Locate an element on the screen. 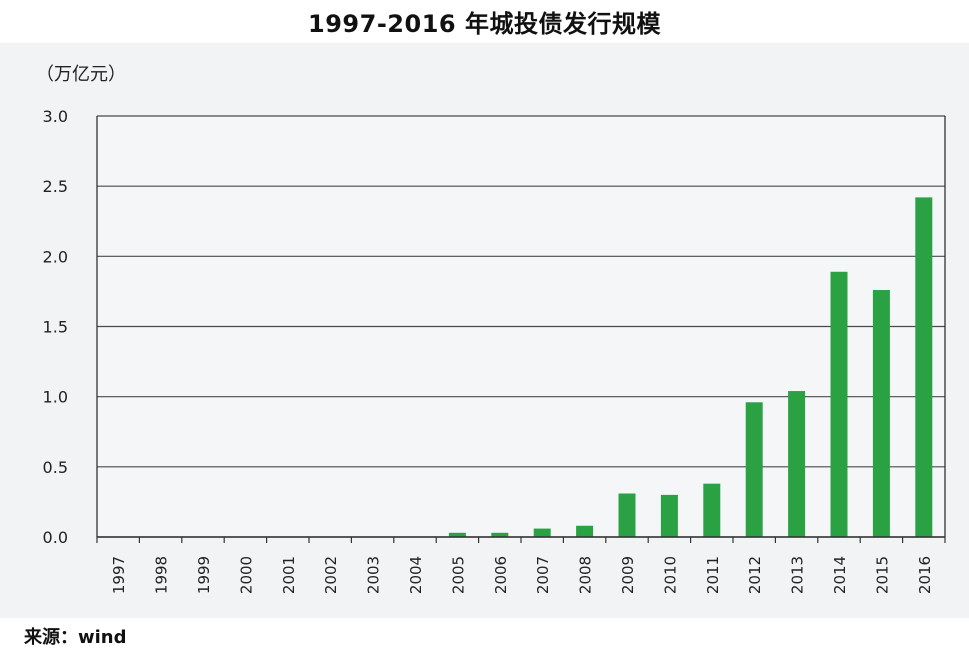 This screenshot has width=969, height=653. y-axis-unit-label: （万亿元） is located at coordinates (81, 74).